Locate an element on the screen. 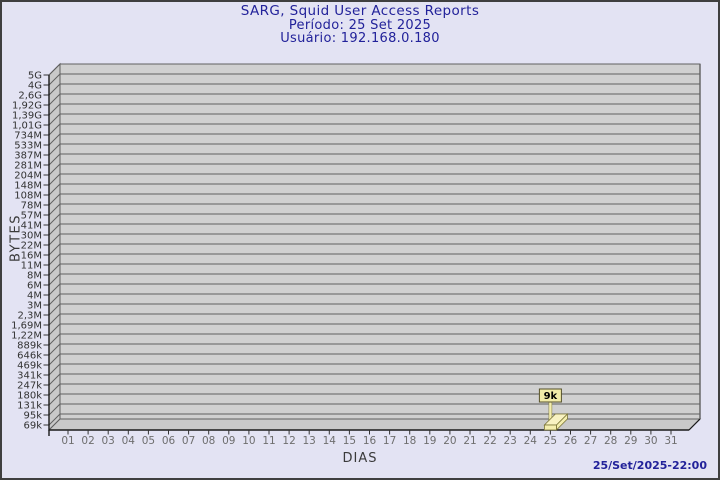  bar-front-face is located at coordinates (550, 427).